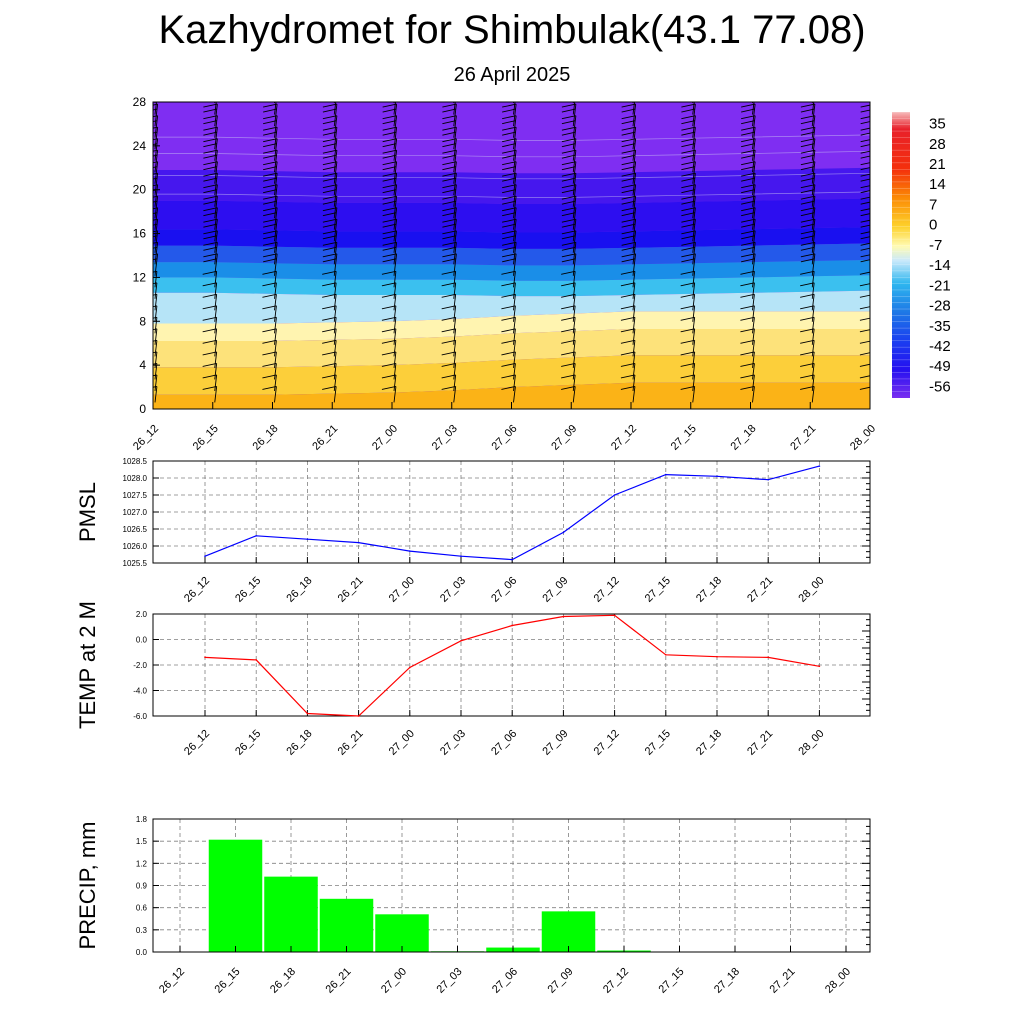  What do you see at coordinates (453, 590) in the screenshot?
I see `x-tick-label: 27_03` at bounding box center [453, 590].